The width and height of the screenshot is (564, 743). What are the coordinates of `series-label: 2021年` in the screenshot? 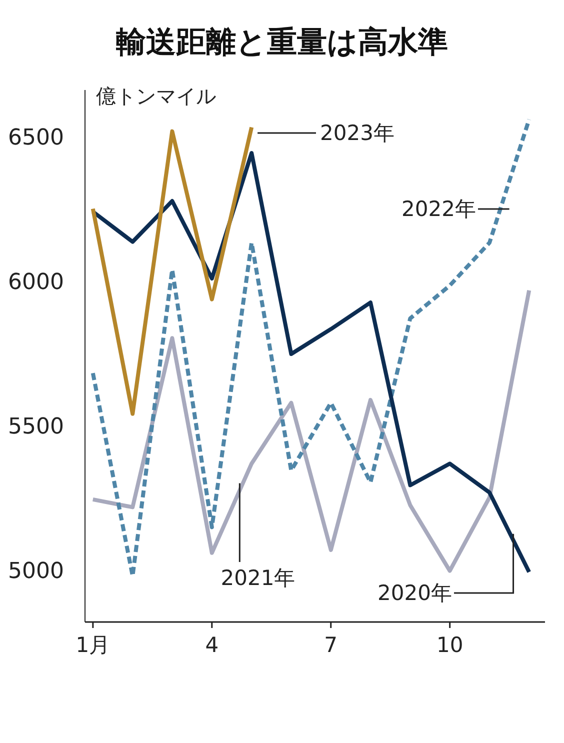 It's located at (258, 578).